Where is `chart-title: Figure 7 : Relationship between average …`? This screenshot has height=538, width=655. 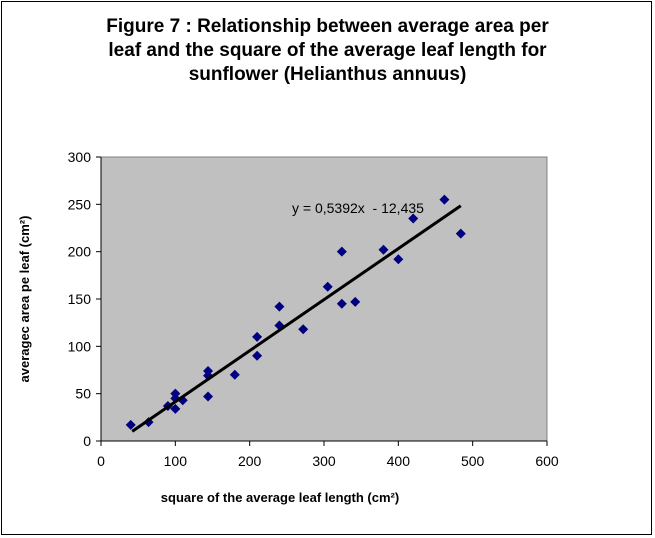
chart-title: Figure 7 : Relationship between average … is located at coordinates (327, 51).